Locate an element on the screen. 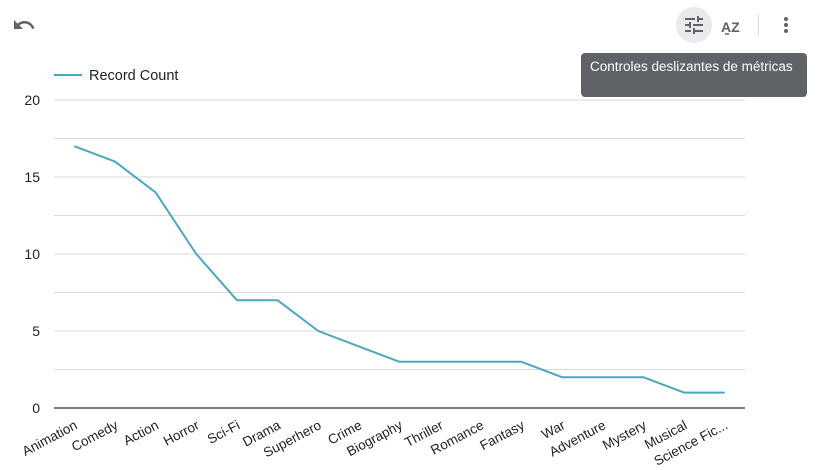 This screenshot has width=828, height=470. y-tick-label: 10 is located at coordinates (32, 254).